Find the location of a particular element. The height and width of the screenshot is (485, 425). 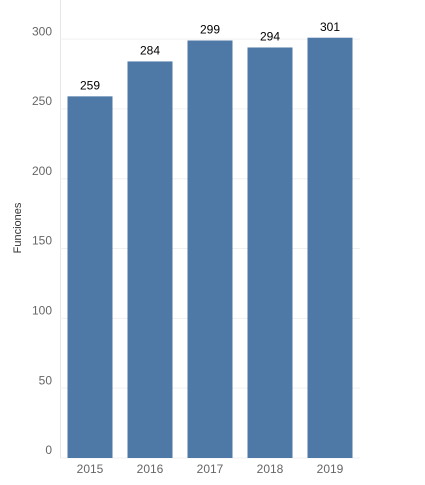

y-tick-label: 0 is located at coordinates (48, 450).